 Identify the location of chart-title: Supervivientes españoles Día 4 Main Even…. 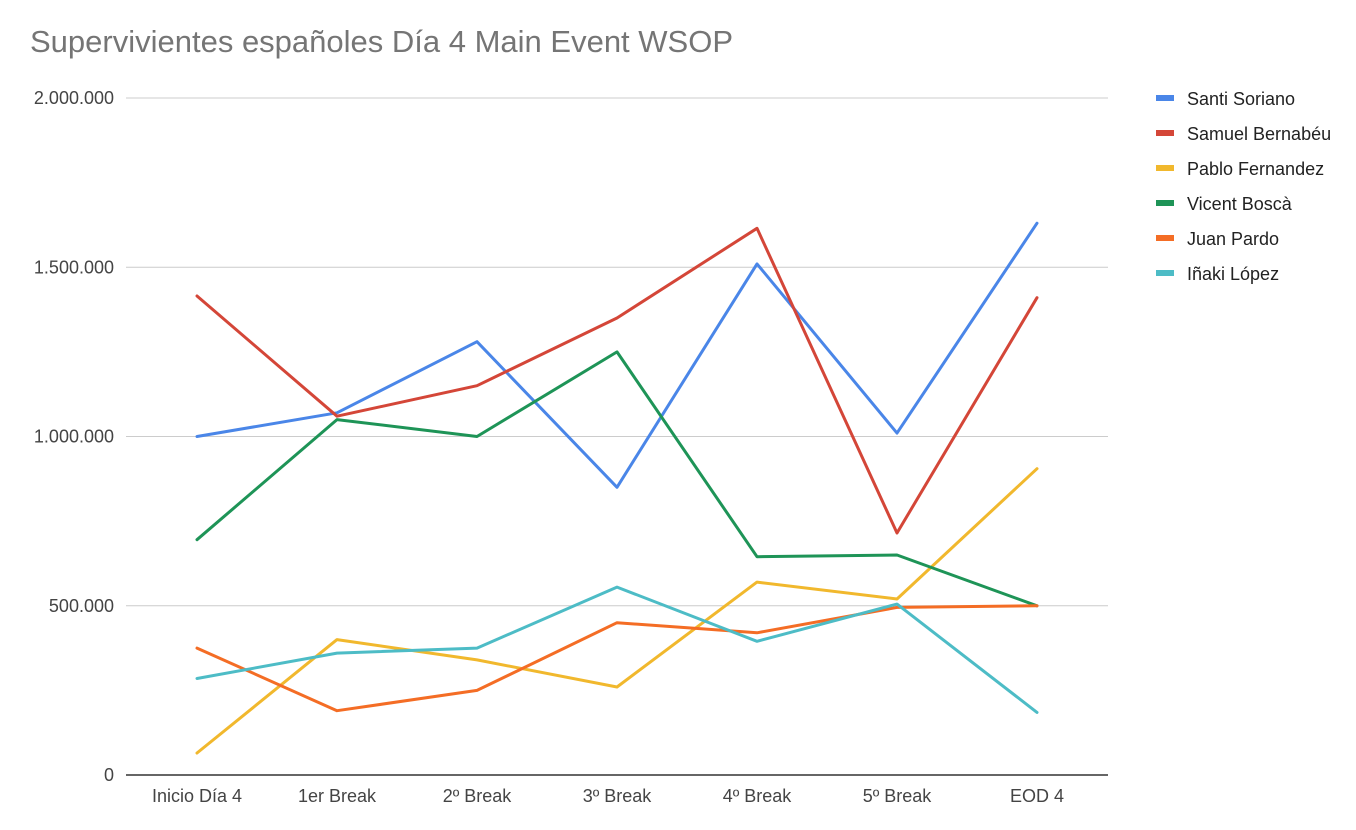
(382, 41).